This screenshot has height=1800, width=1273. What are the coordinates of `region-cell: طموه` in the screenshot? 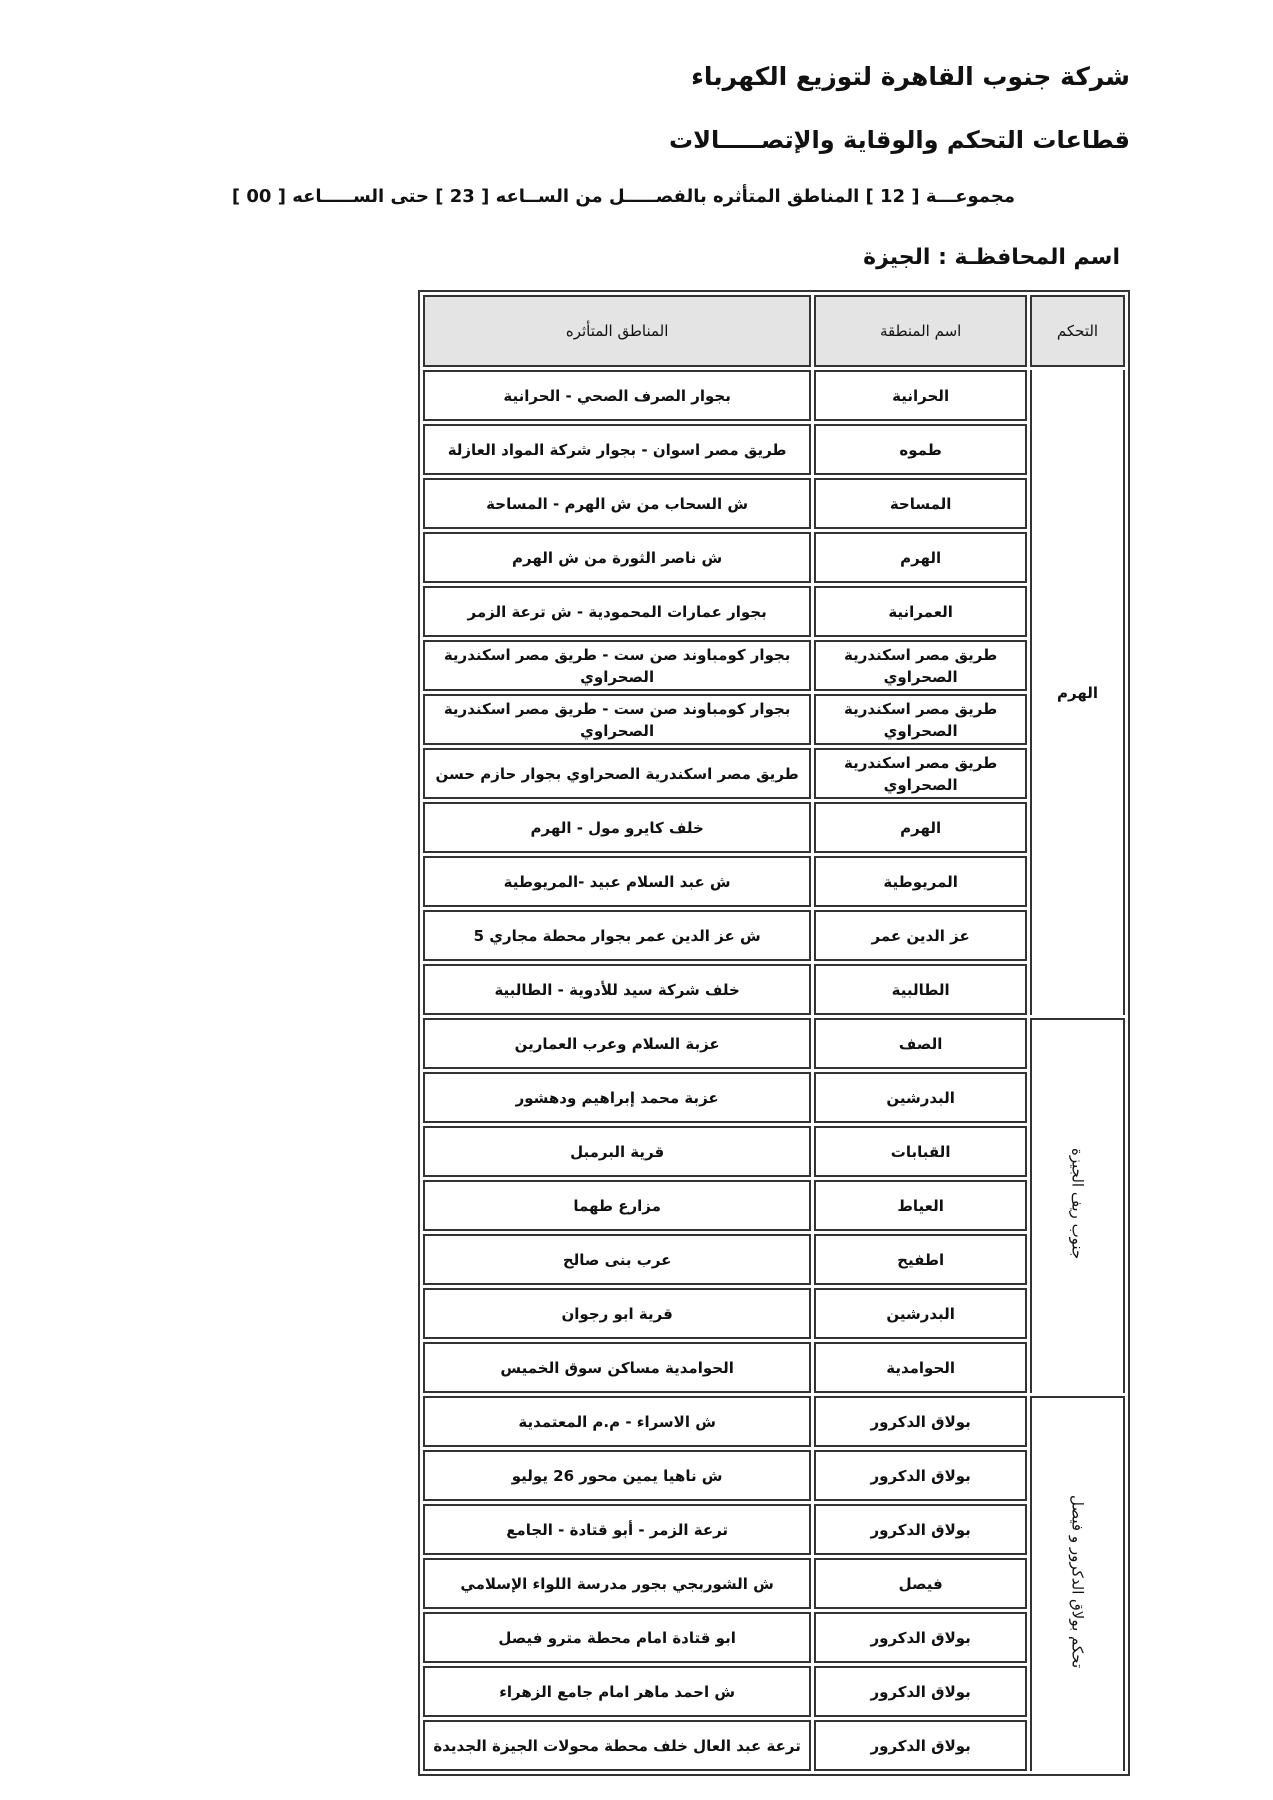 It's located at (921, 449).